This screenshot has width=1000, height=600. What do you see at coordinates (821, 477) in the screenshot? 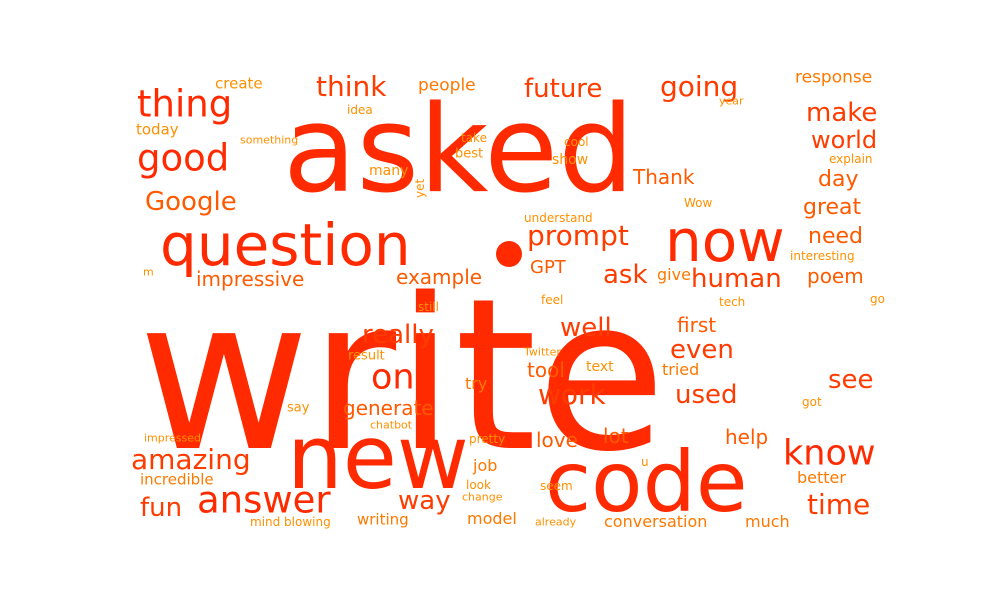
I see `word-better: better` at bounding box center [821, 477].